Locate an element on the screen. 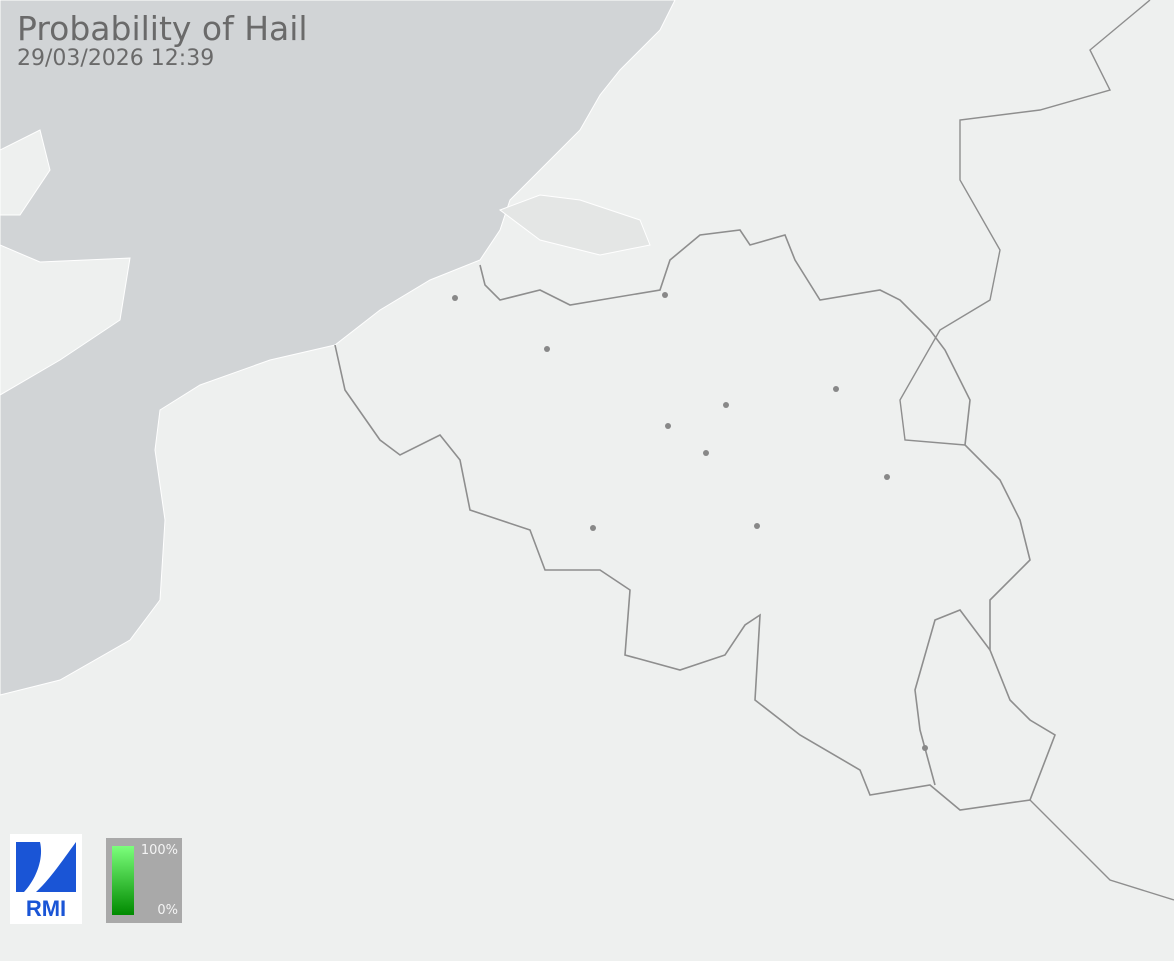 Image resolution: width=1174 pixels, height=961 pixels. rmi-logo: RMI is located at coordinates (46, 879).